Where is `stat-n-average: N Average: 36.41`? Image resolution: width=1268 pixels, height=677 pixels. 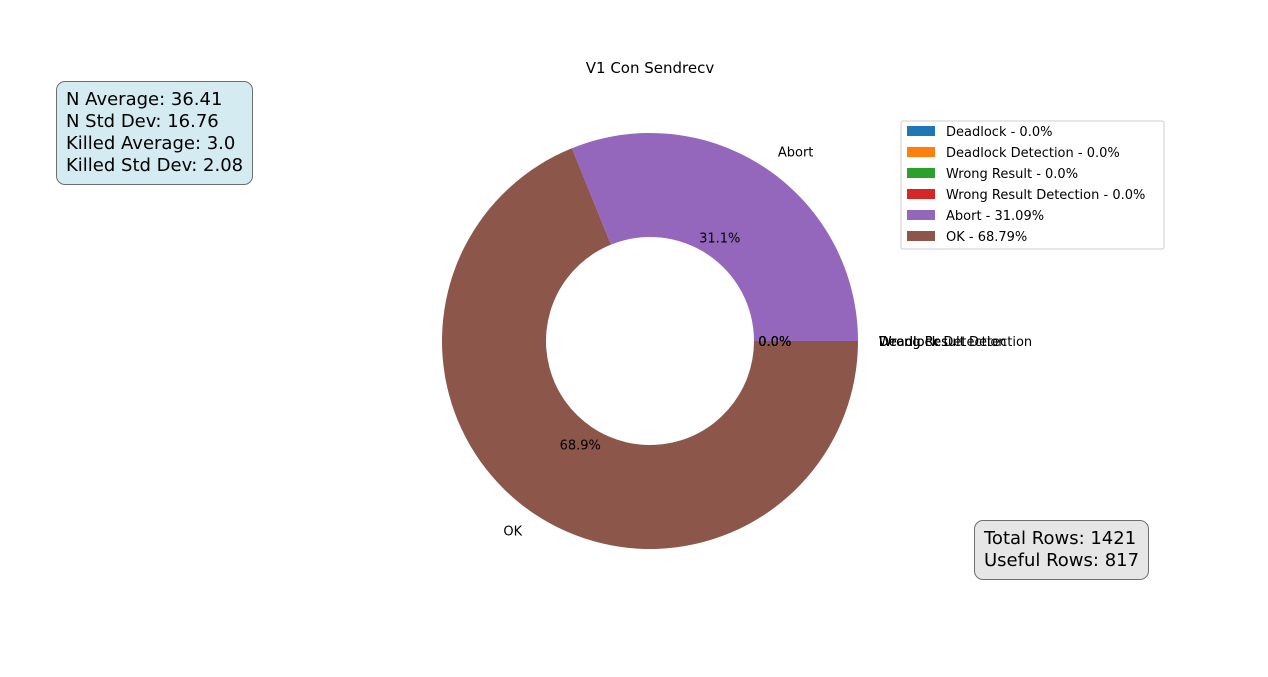 stat-n-average: N Average: 36.41 is located at coordinates (144, 99).